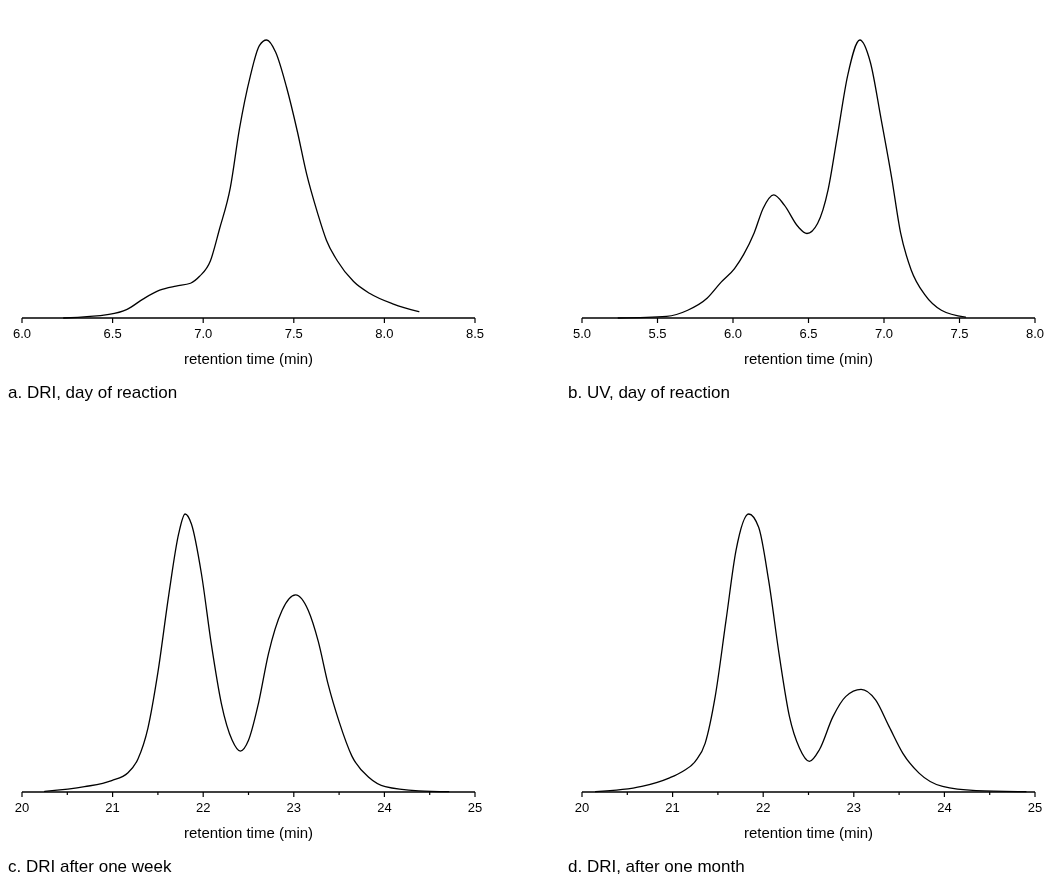 The image size is (1047, 885). Describe the element at coordinates (582, 333) in the screenshot. I see `x-tick-label: 5.0` at that location.